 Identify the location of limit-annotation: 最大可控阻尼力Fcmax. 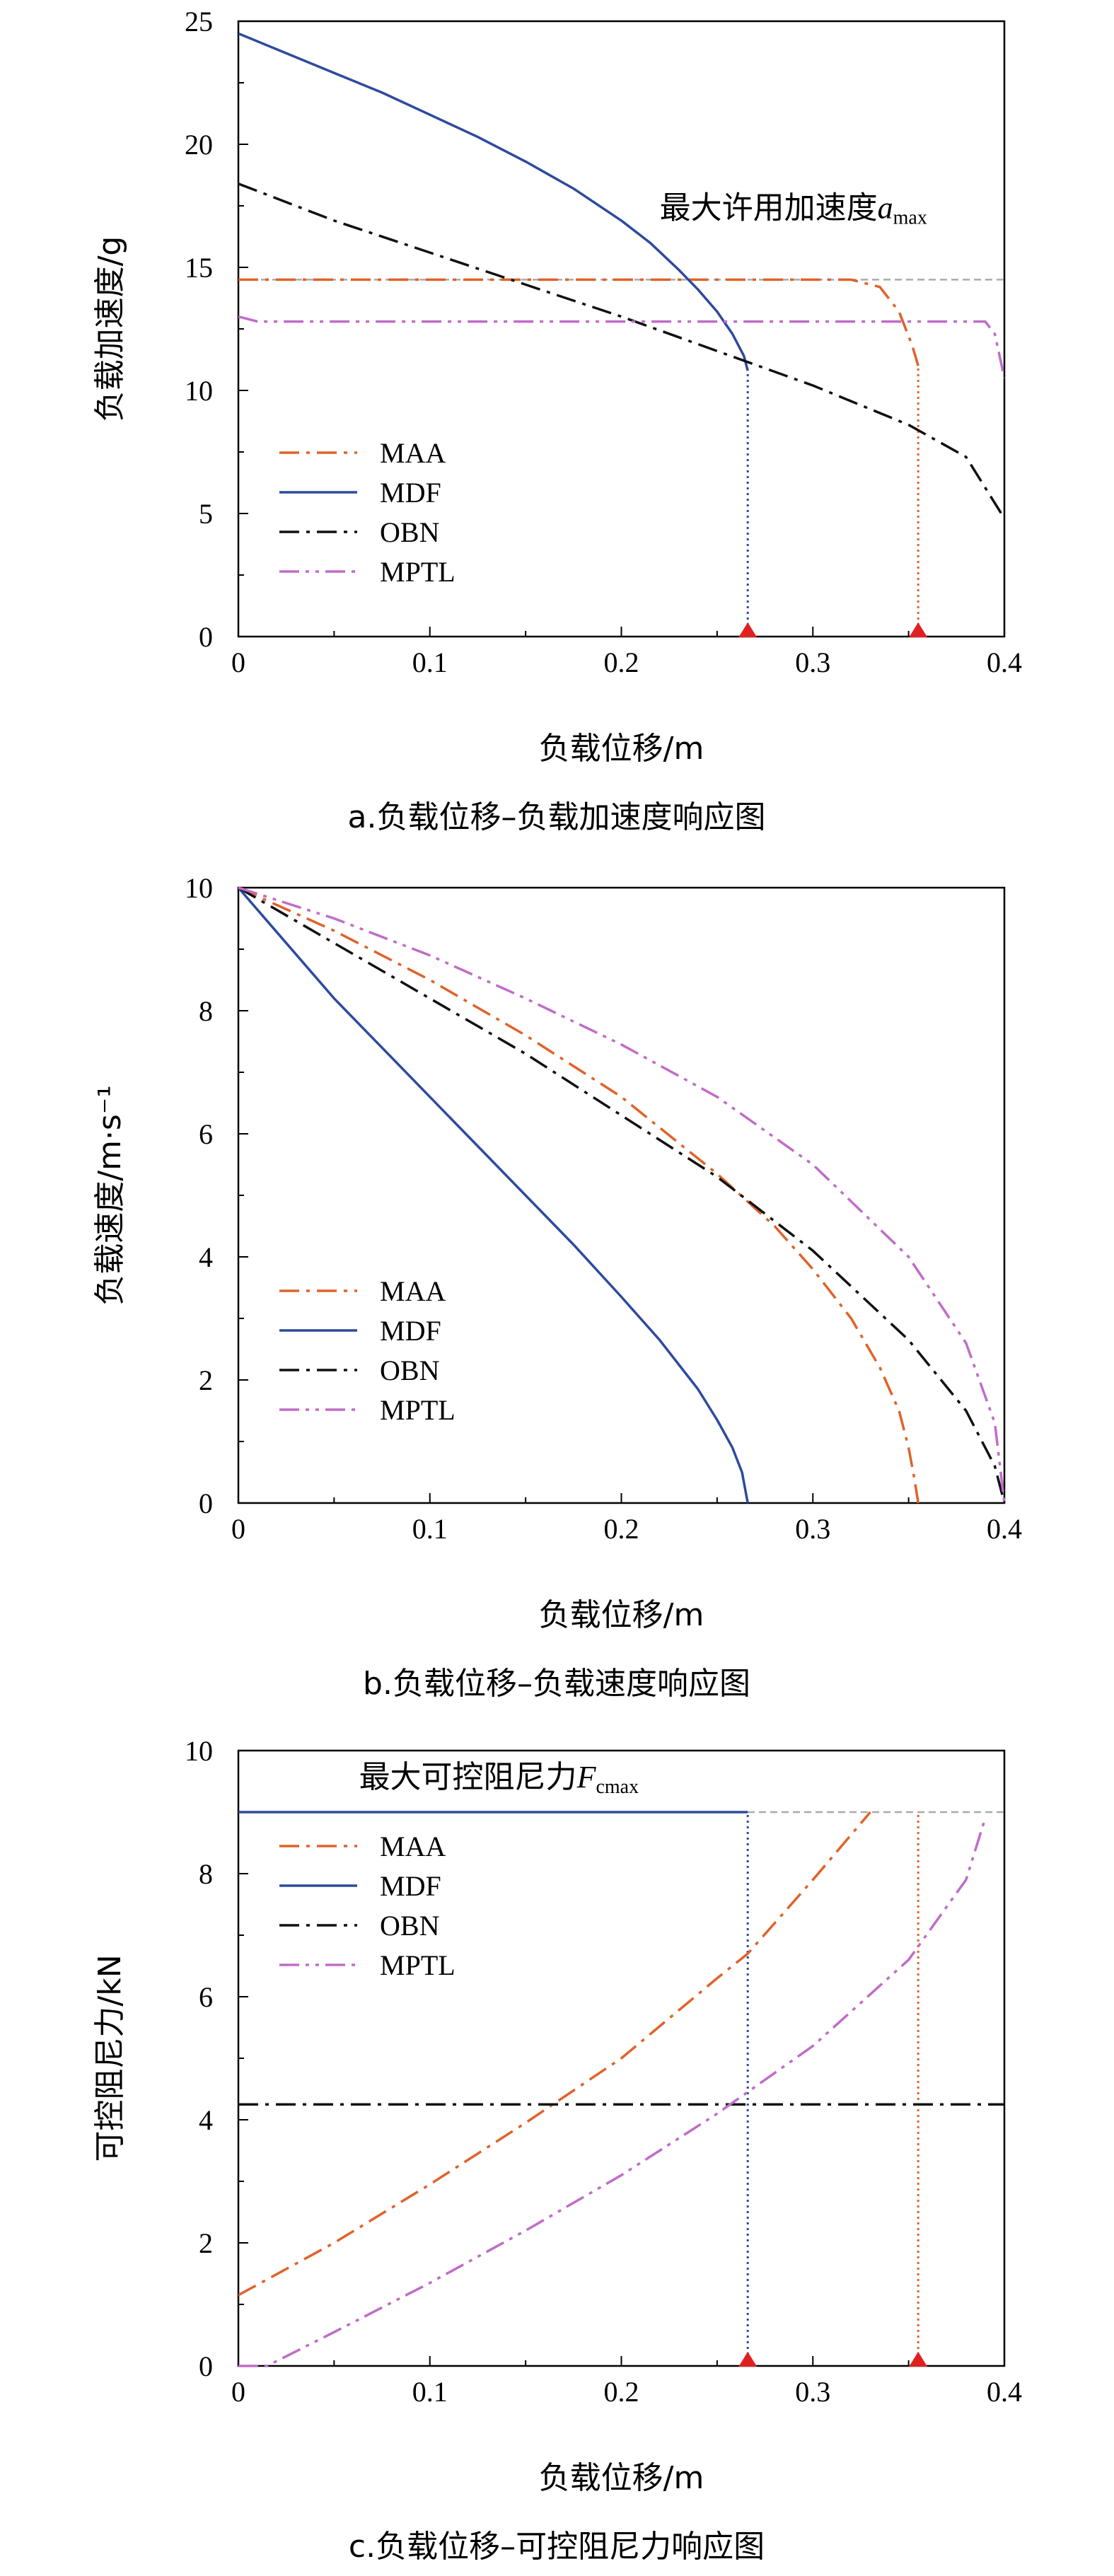
(499, 1778).